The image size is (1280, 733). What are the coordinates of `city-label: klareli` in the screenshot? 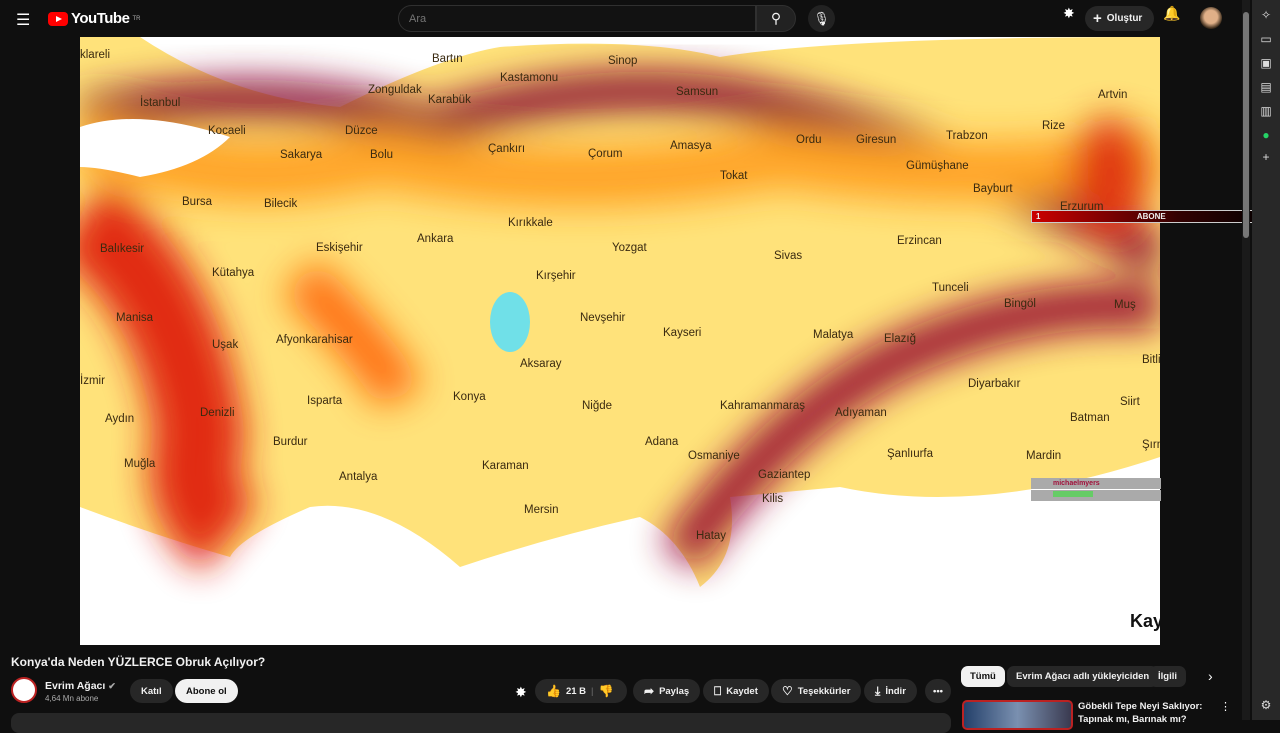 It's located at (95, 55).